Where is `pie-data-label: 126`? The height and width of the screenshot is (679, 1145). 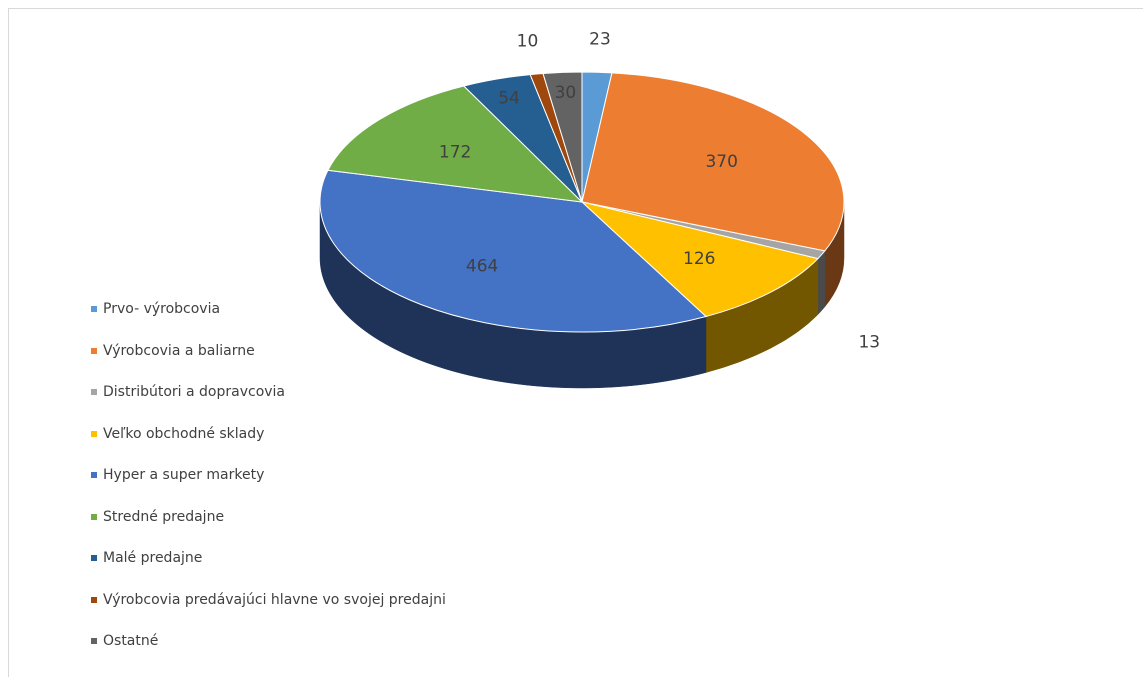
pie-data-label: 126 is located at coordinates (699, 259).